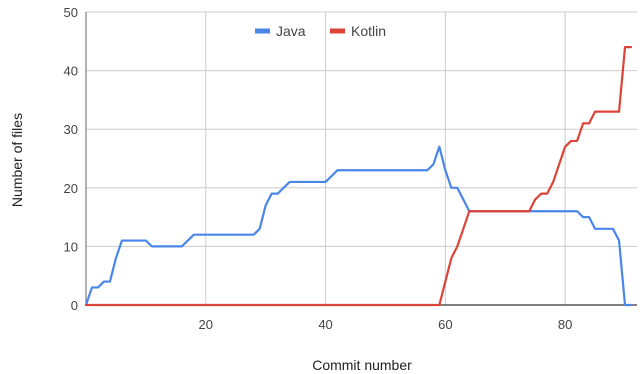 Image resolution: width=644 pixels, height=374 pixels. I want to click on legend: Java Kotlin, so click(320, 31).